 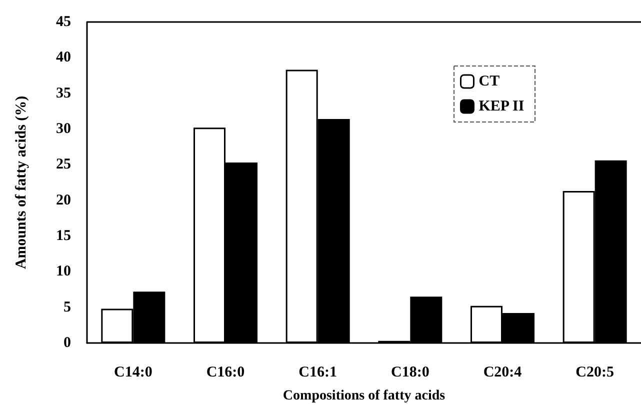 What do you see at coordinates (67, 307) in the screenshot?
I see `y-tick-label: 5` at bounding box center [67, 307].